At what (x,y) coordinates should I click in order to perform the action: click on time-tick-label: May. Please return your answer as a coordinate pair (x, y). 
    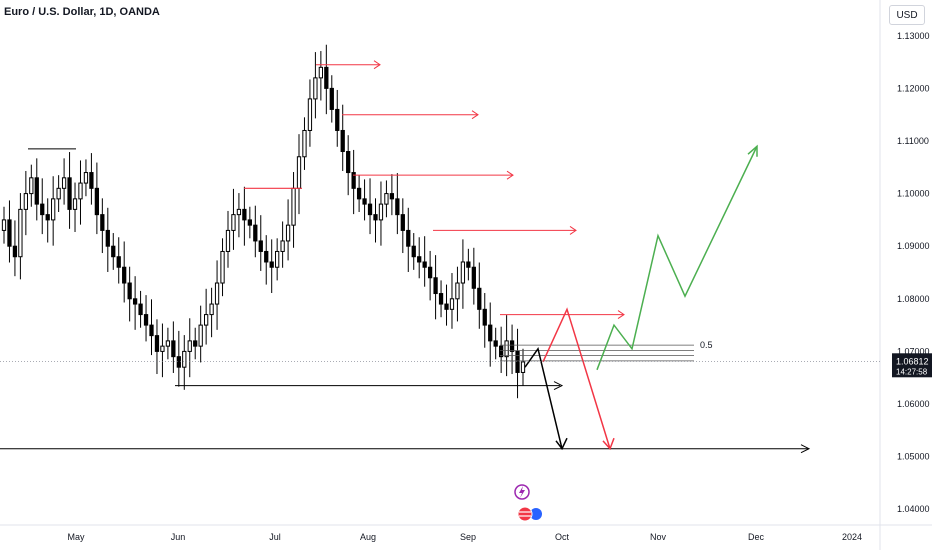
    Looking at the image, I should click on (76, 537).